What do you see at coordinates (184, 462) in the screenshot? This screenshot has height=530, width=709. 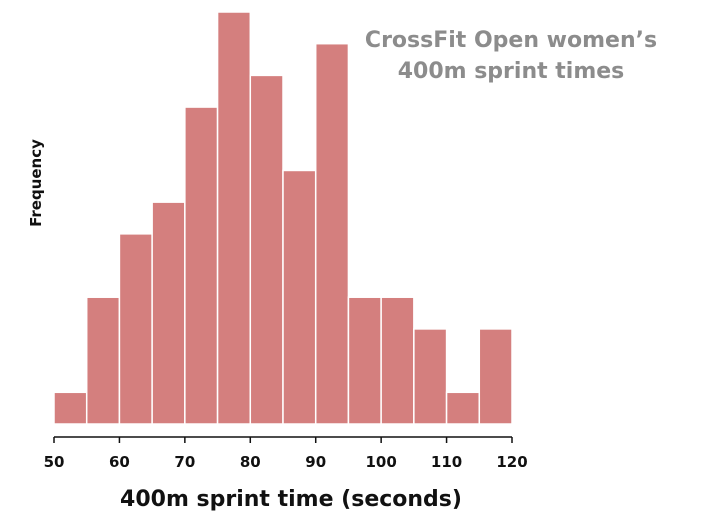 I see `x-tick-label-70: 70` at bounding box center [184, 462].